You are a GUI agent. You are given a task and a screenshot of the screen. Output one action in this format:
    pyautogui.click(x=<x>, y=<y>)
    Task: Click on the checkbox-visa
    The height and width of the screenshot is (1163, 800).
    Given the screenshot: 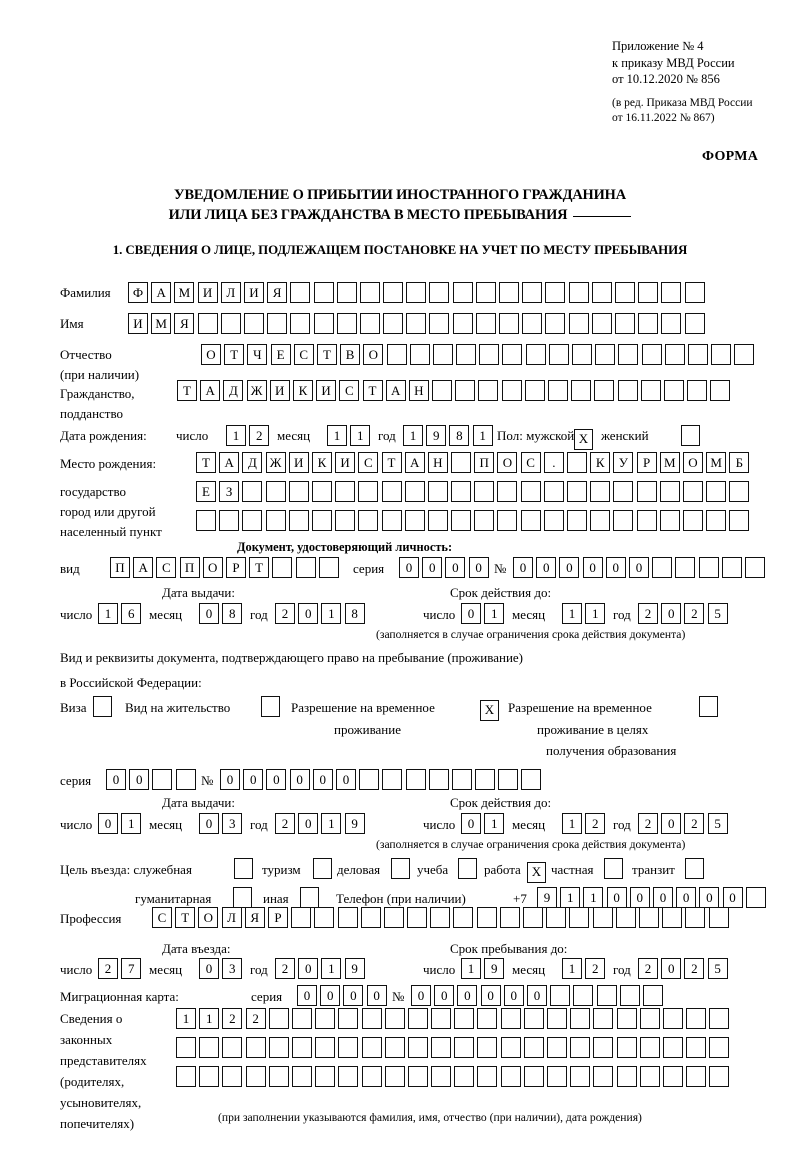 What is the action you would take?
    pyautogui.click(x=102, y=706)
    